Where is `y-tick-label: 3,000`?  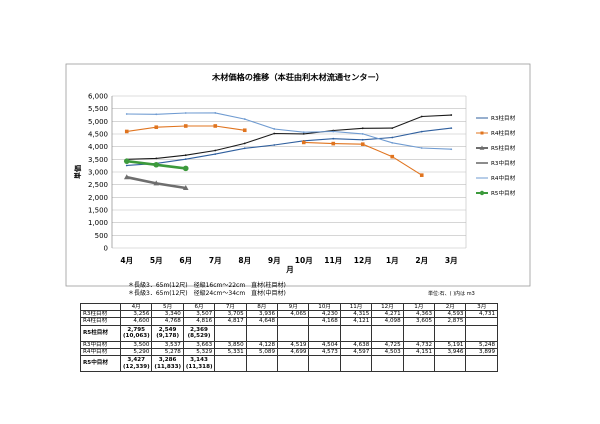 y-tick-label: 3,000 is located at coordinates (98, 173).